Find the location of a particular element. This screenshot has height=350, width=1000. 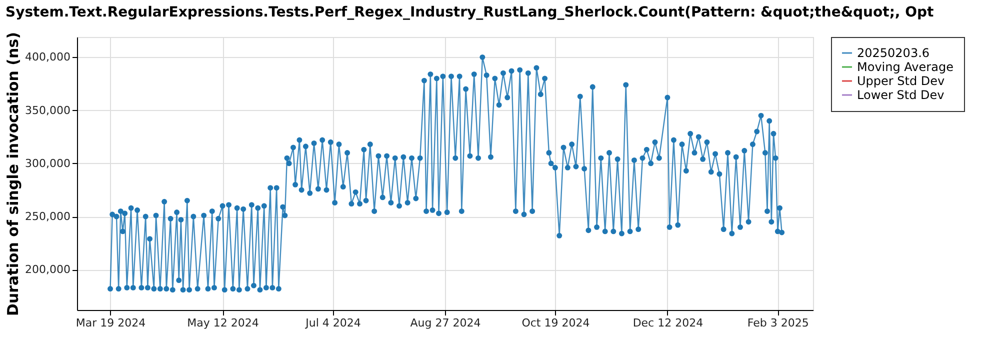

y-tick-label: 250,000 is located at coordinates (47, 217).